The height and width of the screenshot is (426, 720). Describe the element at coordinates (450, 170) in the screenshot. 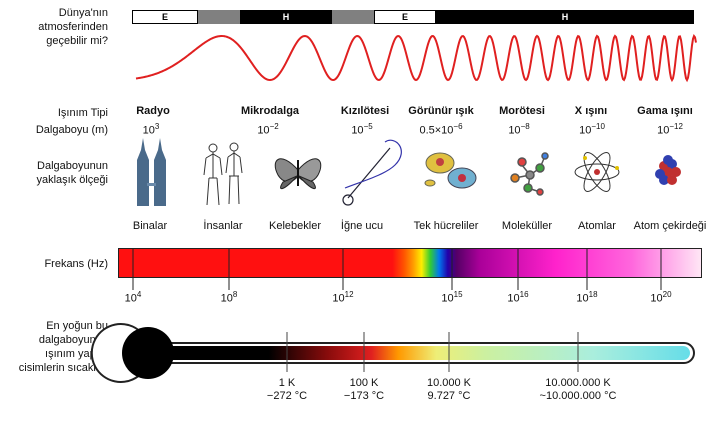

I see `single-cells-icon` at that location.